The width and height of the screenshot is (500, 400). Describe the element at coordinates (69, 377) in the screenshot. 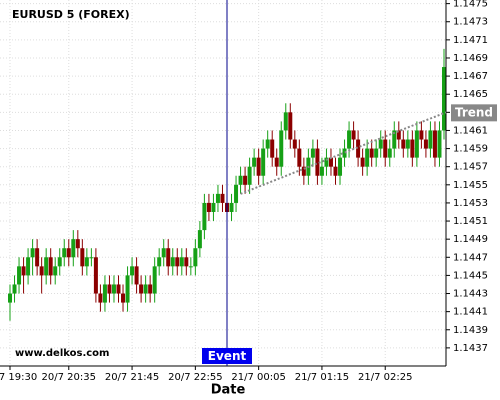

I see `x-tick-label: 20/7 20:35` at that location.